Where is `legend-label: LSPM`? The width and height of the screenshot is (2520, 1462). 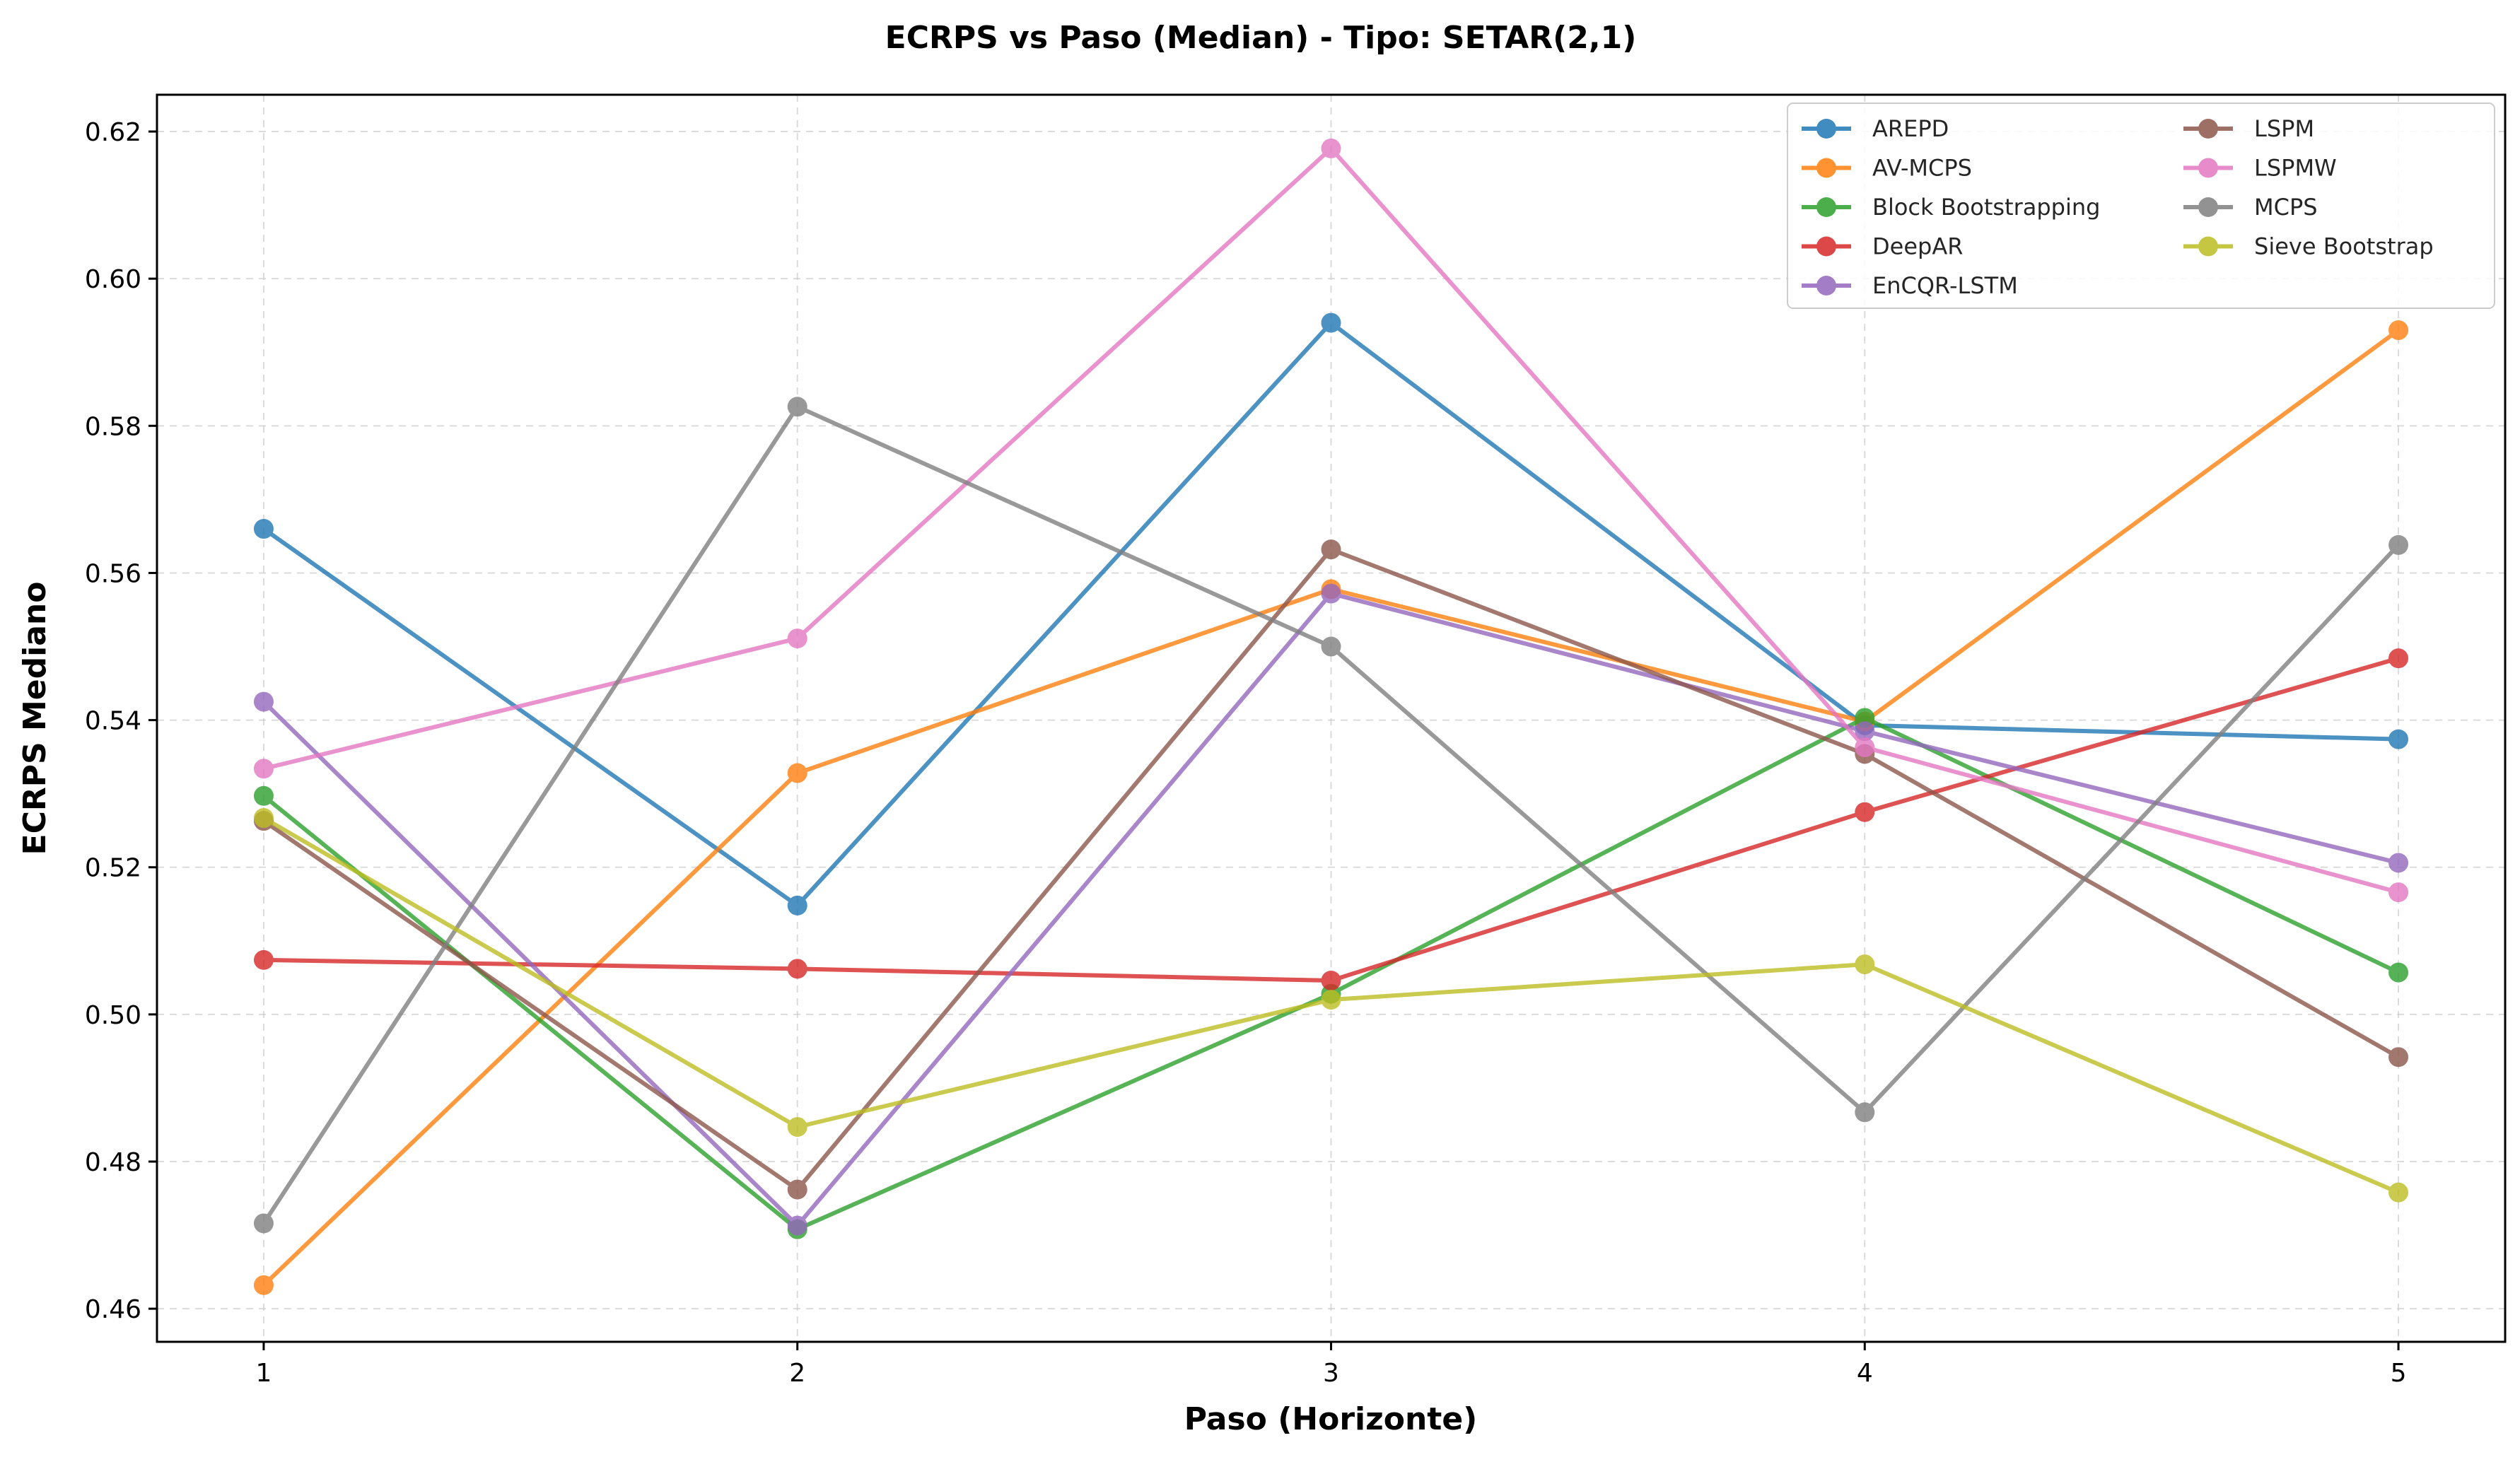
legend-label: LSPM is located at coordinates (2284, 128).